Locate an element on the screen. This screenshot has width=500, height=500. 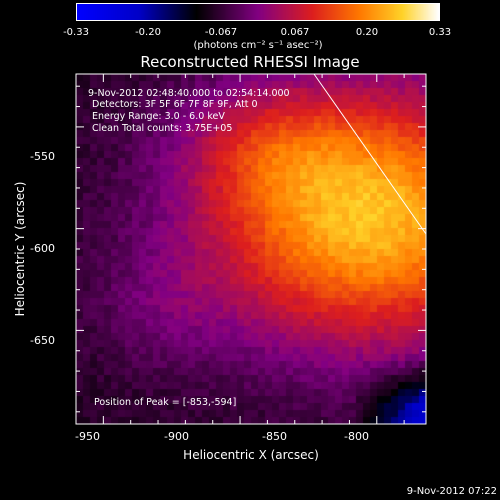
x-tick-label: -900 is located at coordinates (176, 436).